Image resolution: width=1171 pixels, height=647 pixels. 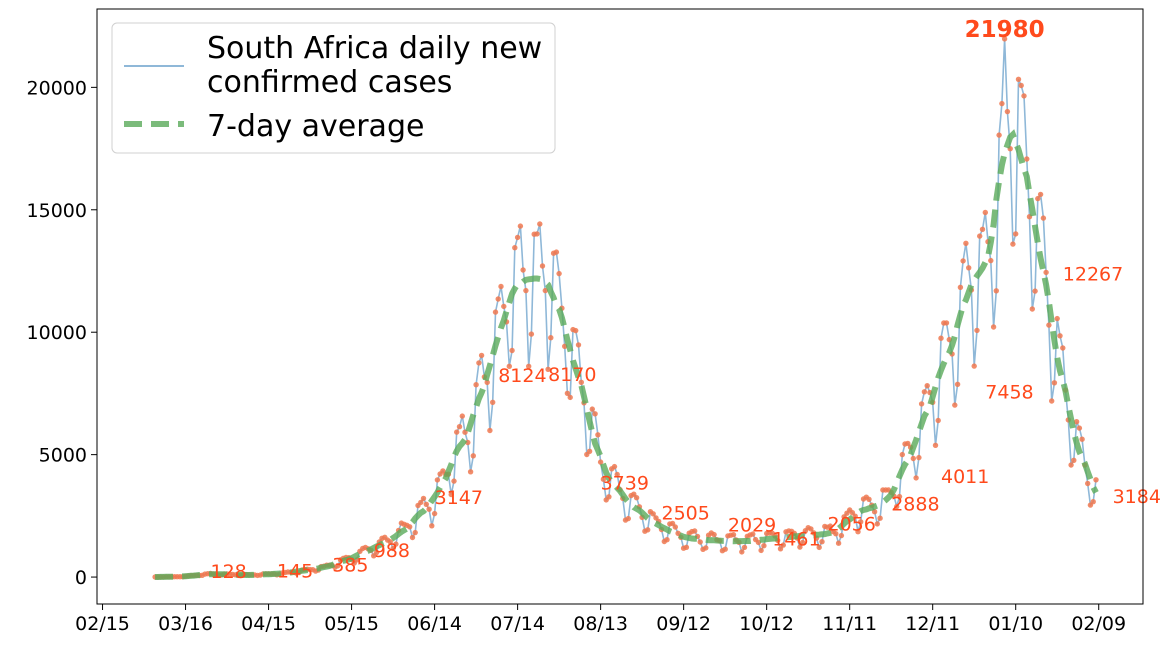 I want to click on annotation-label: 2029, so click(x=752, y=525).